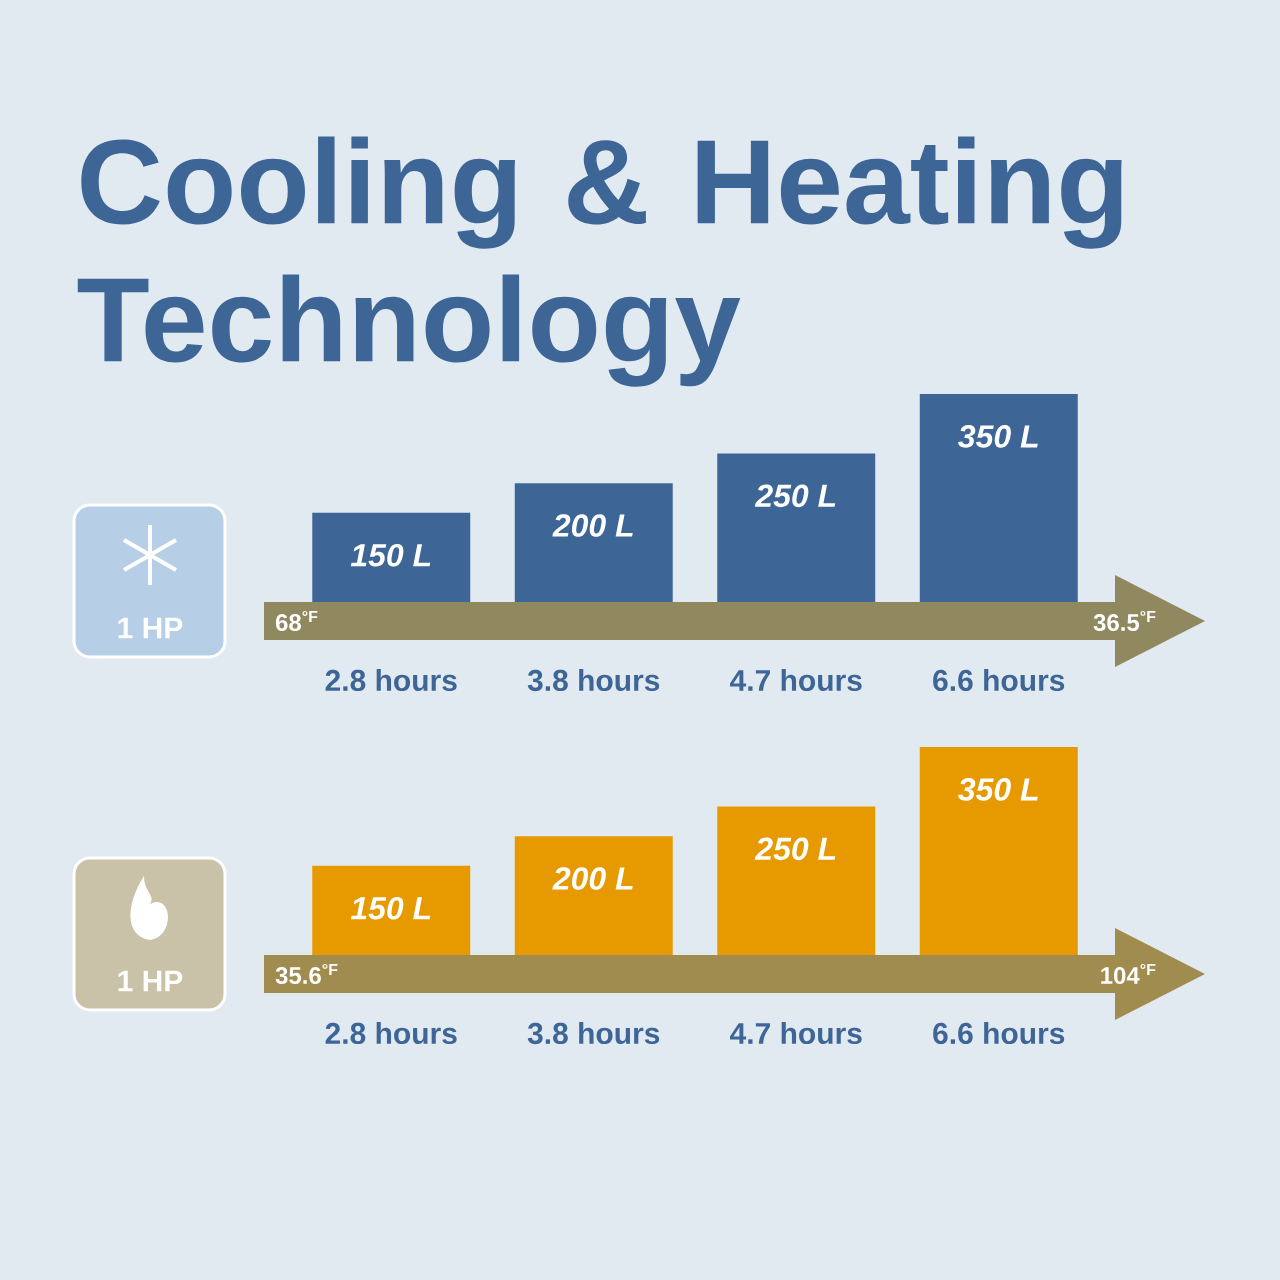 This screenshot has height=1280, width=1280. I want to click on text: 35.6$^{°F}$, so click(306, 974).